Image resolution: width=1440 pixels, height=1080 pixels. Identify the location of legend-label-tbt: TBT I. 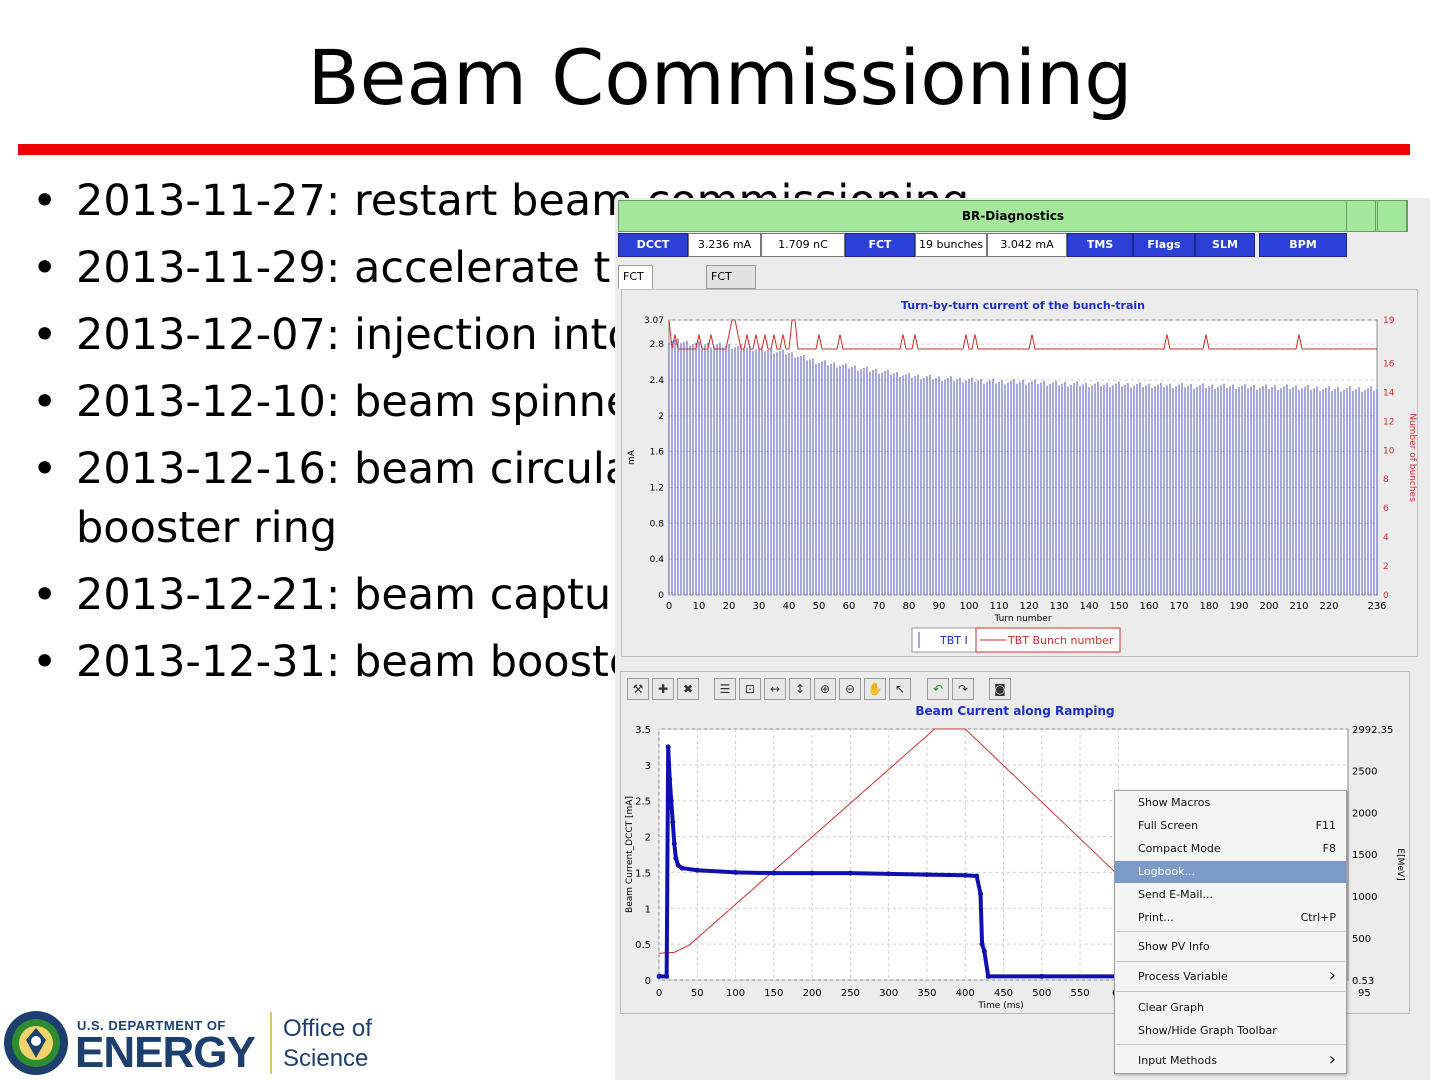
(953, 640).